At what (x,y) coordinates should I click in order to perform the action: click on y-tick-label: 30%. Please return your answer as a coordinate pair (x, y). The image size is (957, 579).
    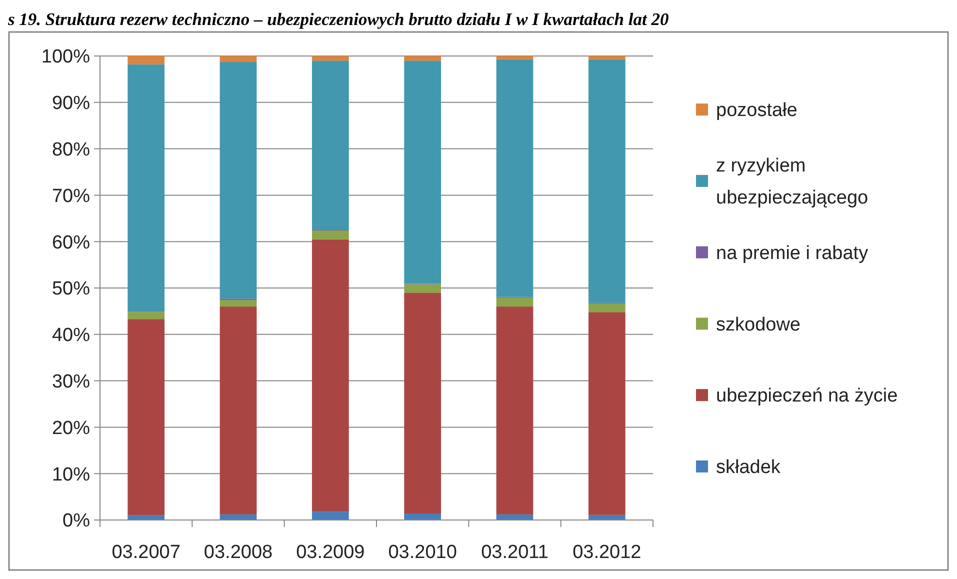
    Looking at the image, I should click on (71, 381).